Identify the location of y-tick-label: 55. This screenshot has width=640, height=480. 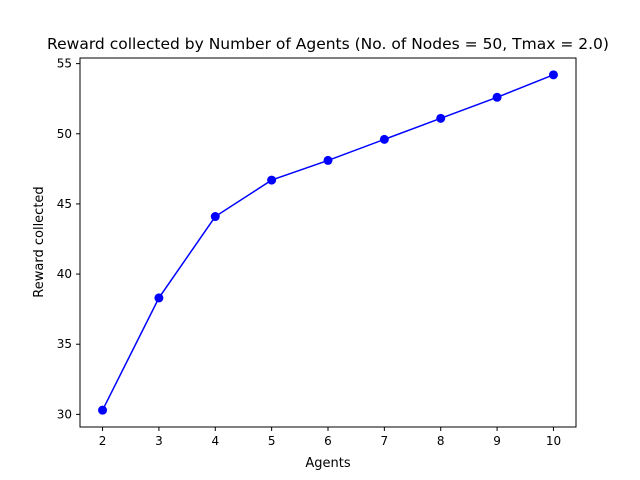
(64, 64).